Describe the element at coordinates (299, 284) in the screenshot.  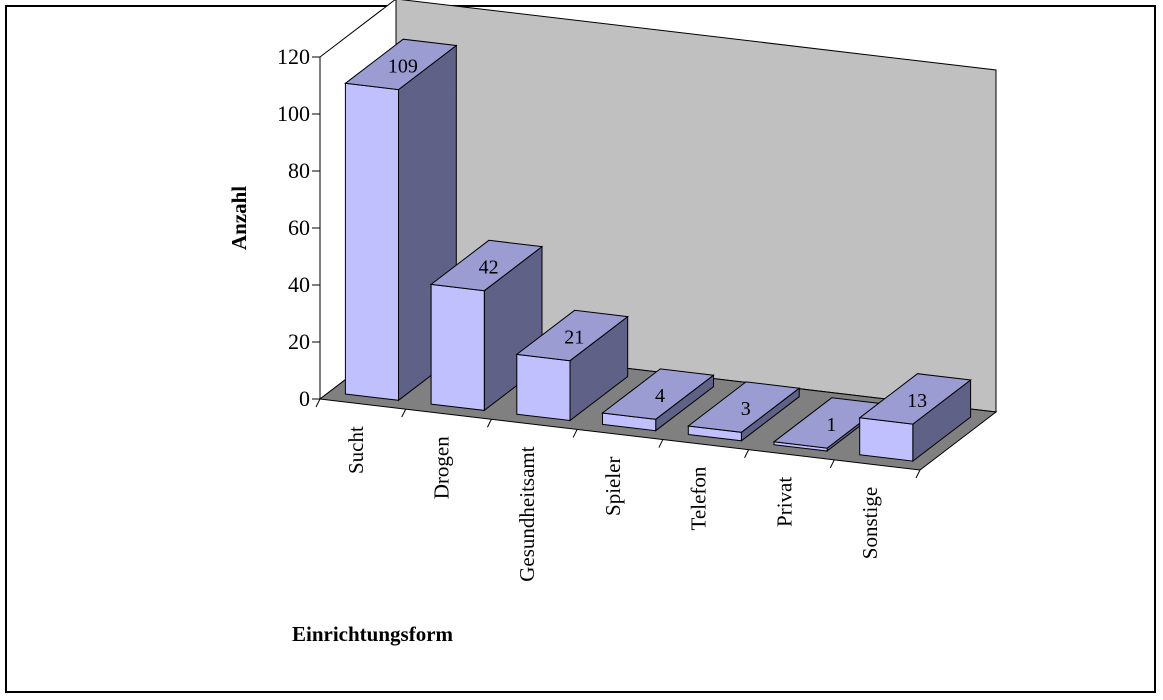
I see `y-tick-label: 40` at that location.